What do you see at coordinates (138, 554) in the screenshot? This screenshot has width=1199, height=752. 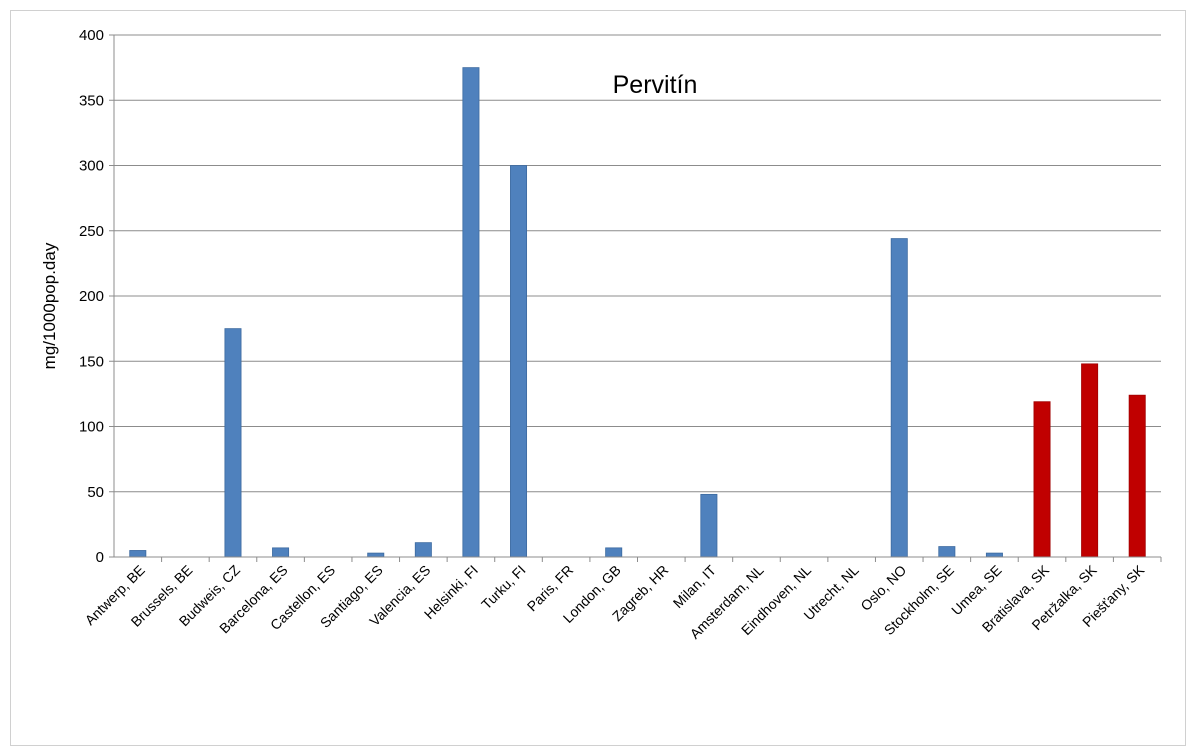 I see `bar-antwerp-be` at bounding box center [138, 554].